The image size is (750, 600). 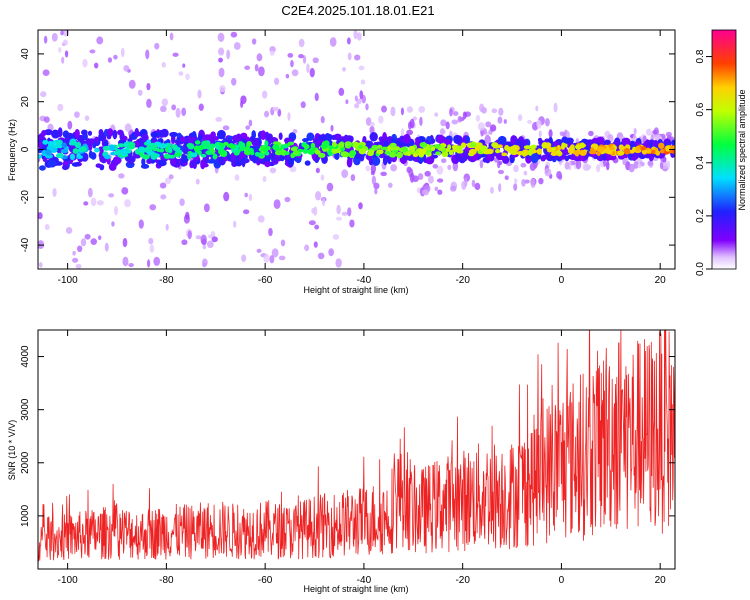 I want to click on y-tick-label: 1000, so click(x=25, y=515).